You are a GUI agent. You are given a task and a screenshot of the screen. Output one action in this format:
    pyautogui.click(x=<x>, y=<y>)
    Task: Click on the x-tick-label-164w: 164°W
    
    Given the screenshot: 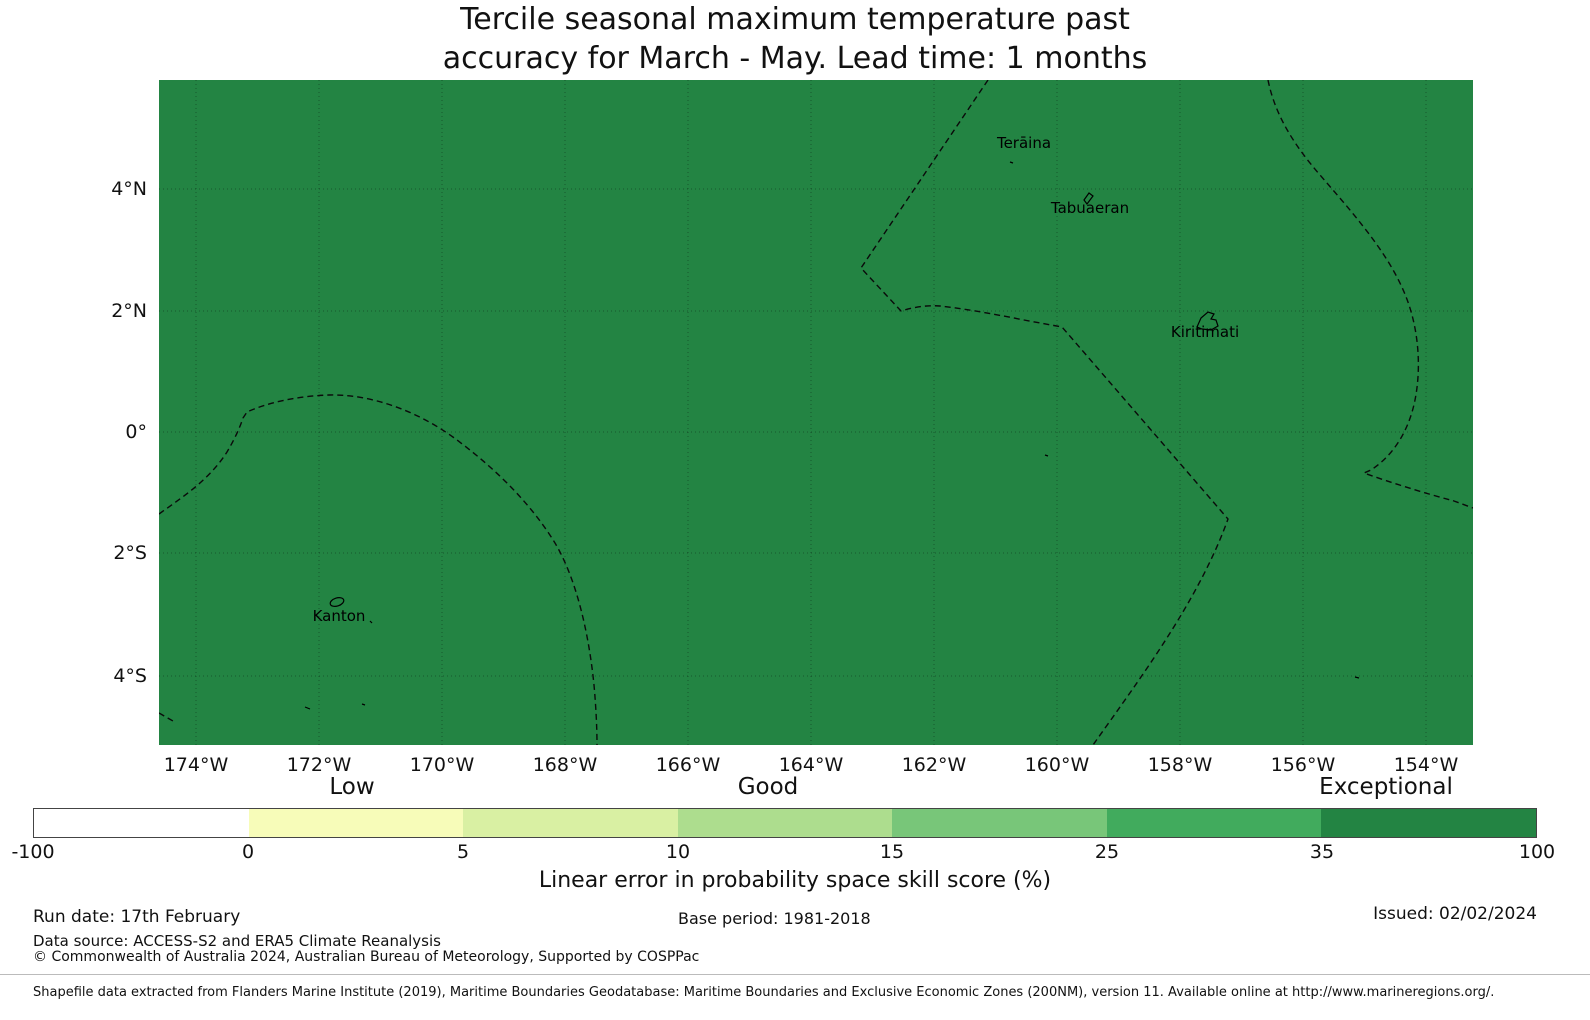 What is the action you would take?
    pyautogui.click(x=811, y=765)
    